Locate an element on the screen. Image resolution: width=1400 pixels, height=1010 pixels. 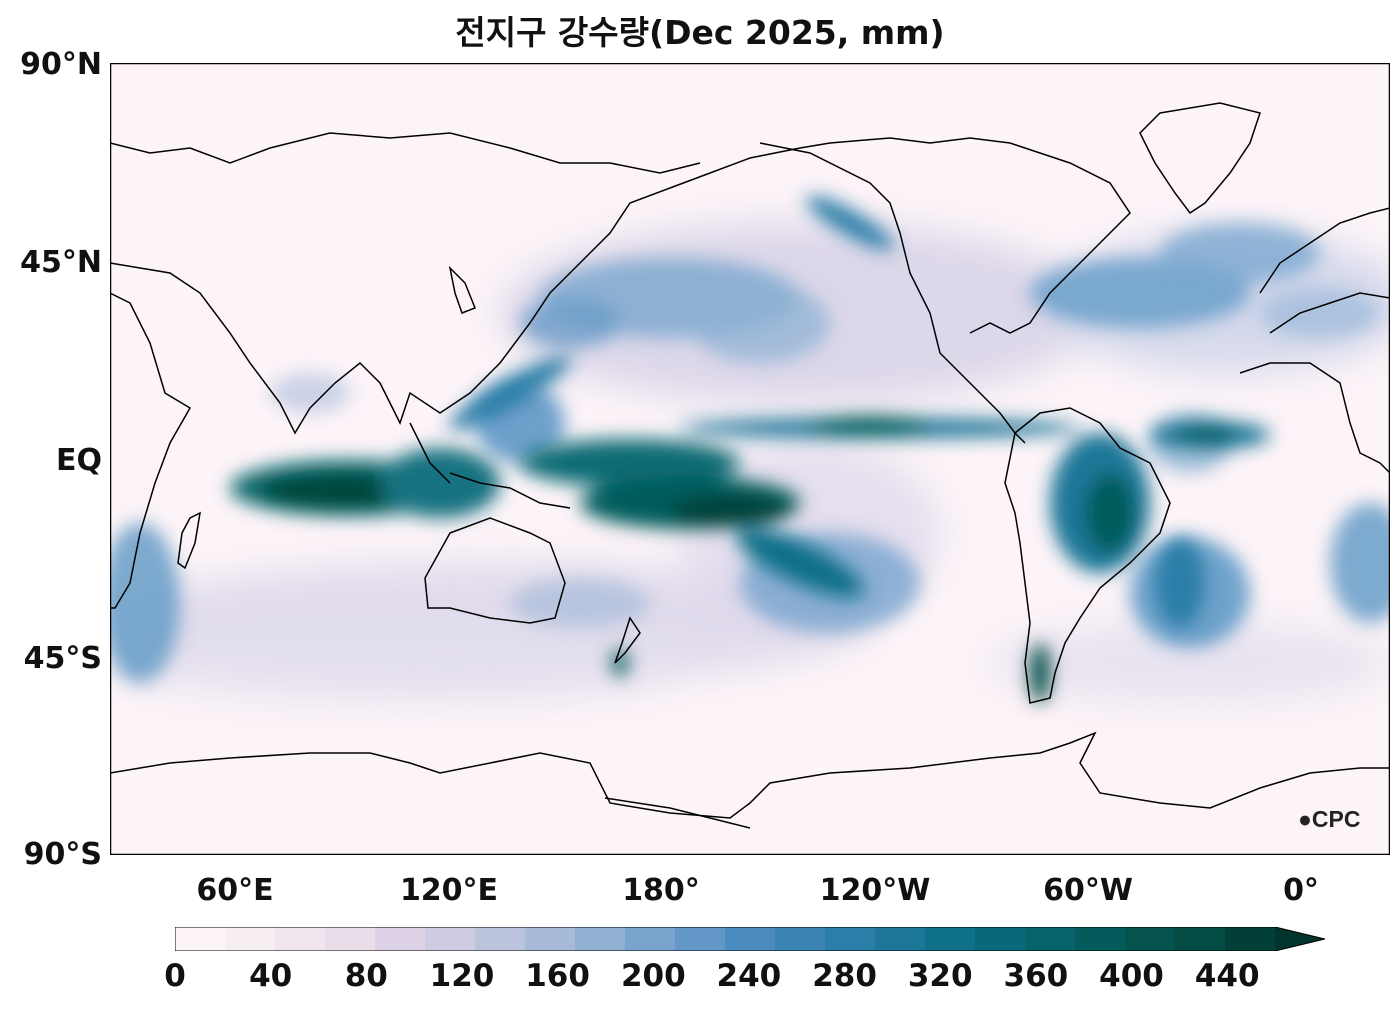
colorbar-outline is located at coordinates (750, 939).